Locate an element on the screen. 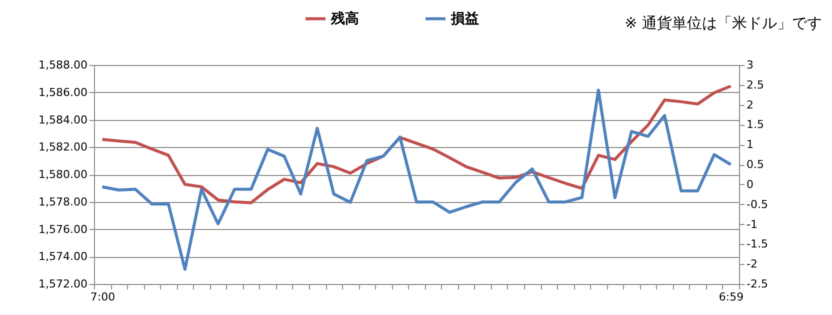 The width and height of the screenshot is (832, 315). y-tick-label: 1,574.00 is located at coordinates (63, 257).